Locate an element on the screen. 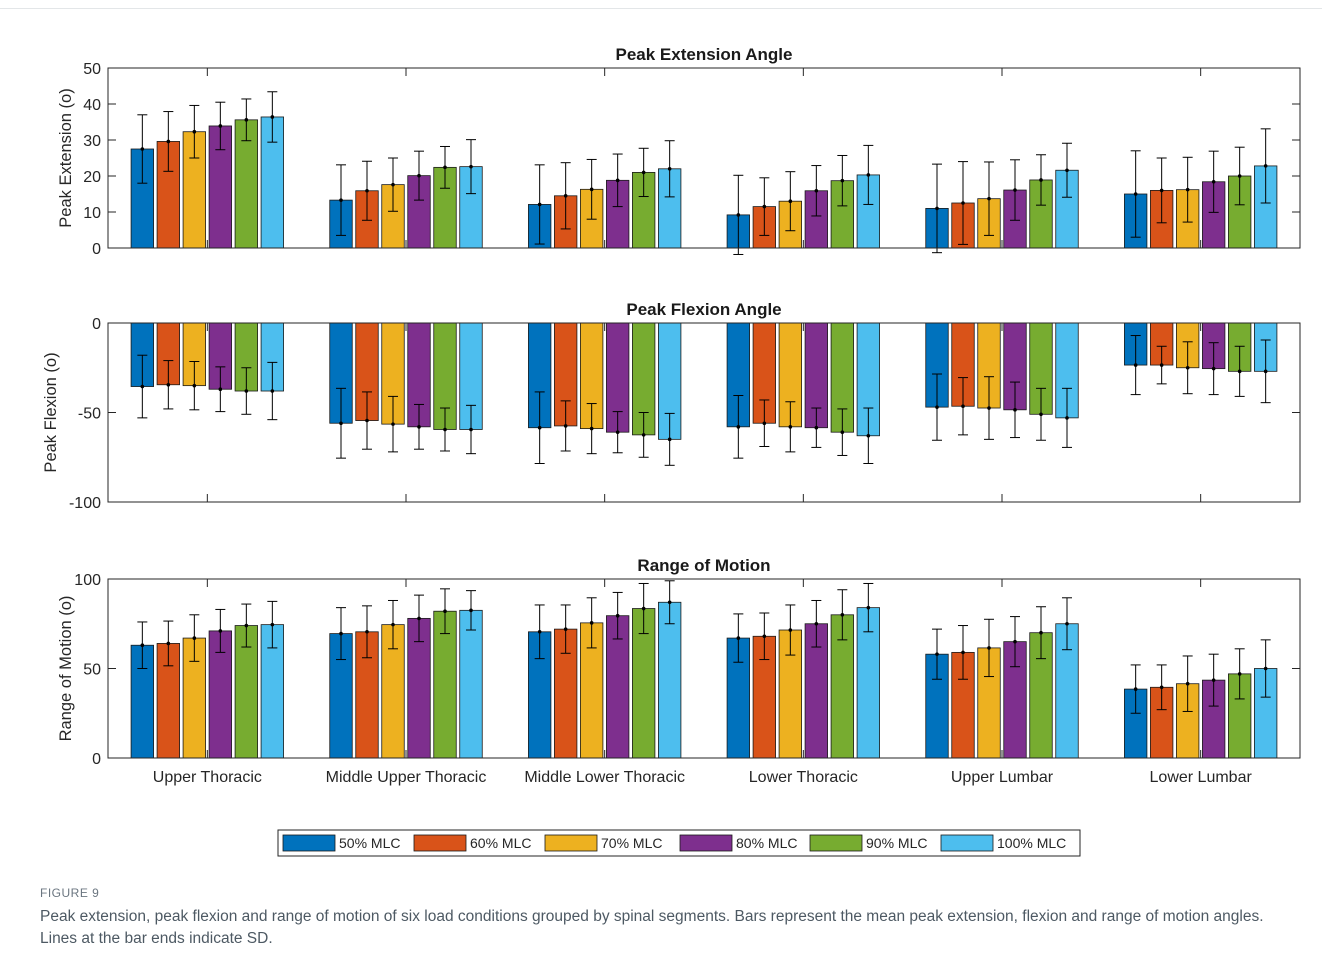  error-bar-upper-lumbar-70-mlc is located at coordinates (989, 408).